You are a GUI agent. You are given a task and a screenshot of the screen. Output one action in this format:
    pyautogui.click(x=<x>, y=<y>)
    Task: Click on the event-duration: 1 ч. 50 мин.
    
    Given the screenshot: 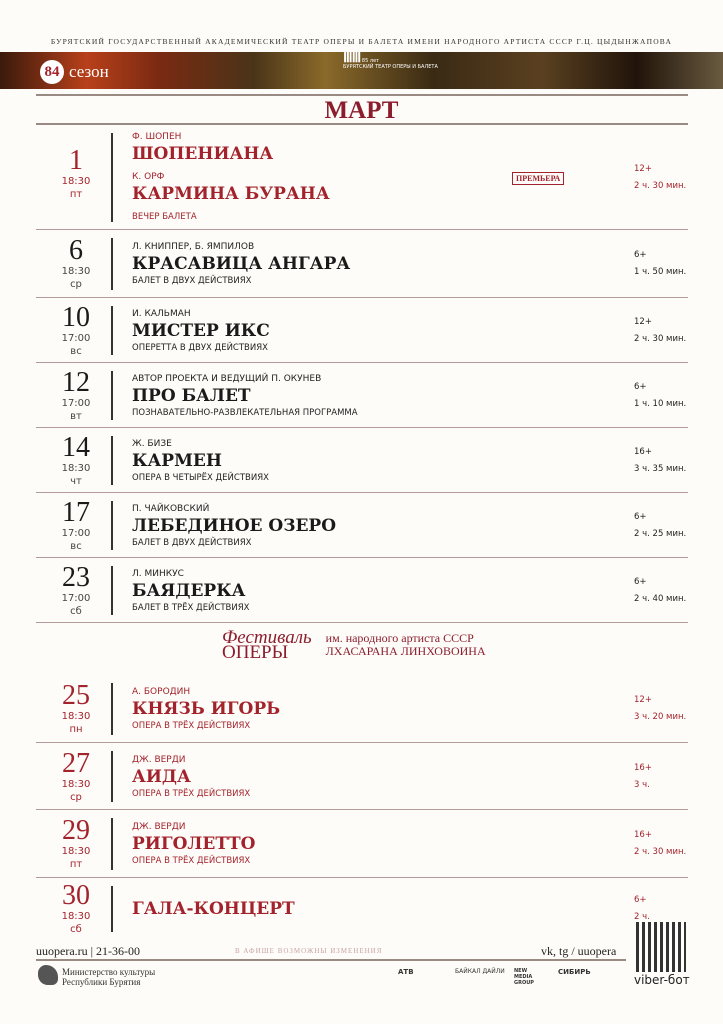 What is the action you would take?
    pyautogui.click(x=660, y=272)
    